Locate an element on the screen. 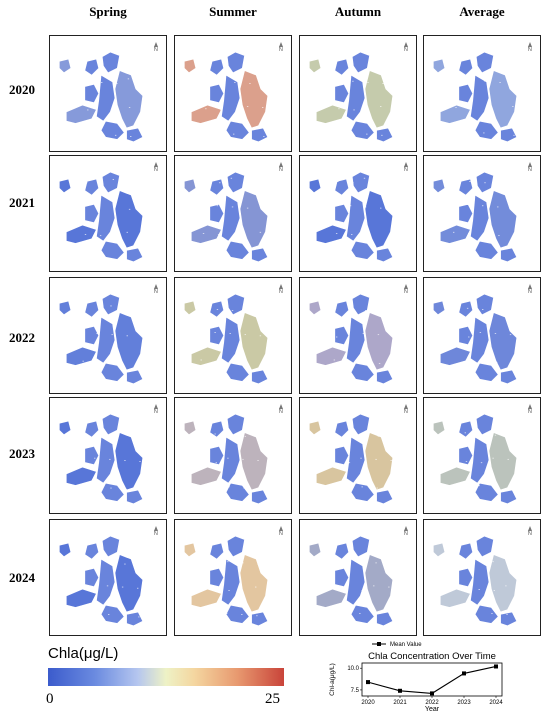 This screenshot has height=714, width=550. data-point is located at coordinates (496, 666).